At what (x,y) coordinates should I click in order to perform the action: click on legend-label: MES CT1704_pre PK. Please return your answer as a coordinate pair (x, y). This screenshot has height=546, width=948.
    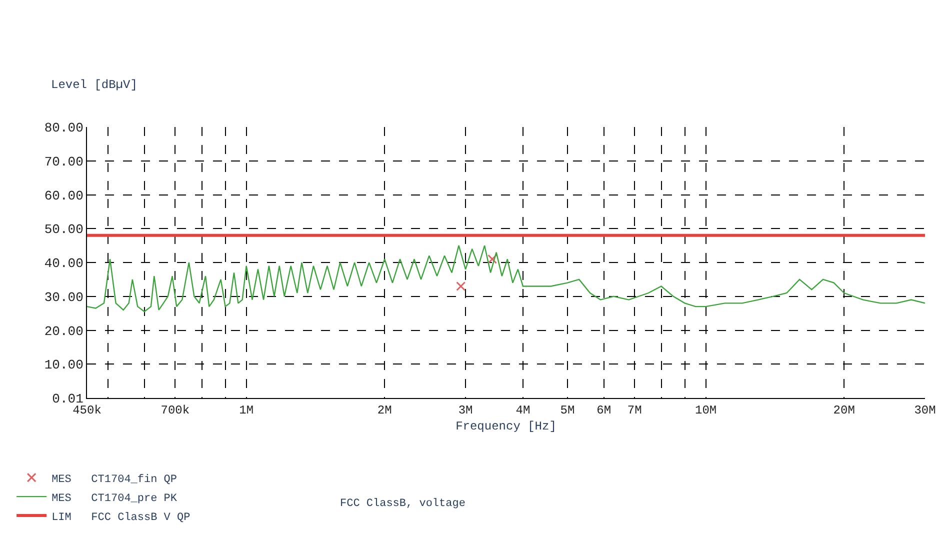
    Looking at the image, I should click on (115, 498).